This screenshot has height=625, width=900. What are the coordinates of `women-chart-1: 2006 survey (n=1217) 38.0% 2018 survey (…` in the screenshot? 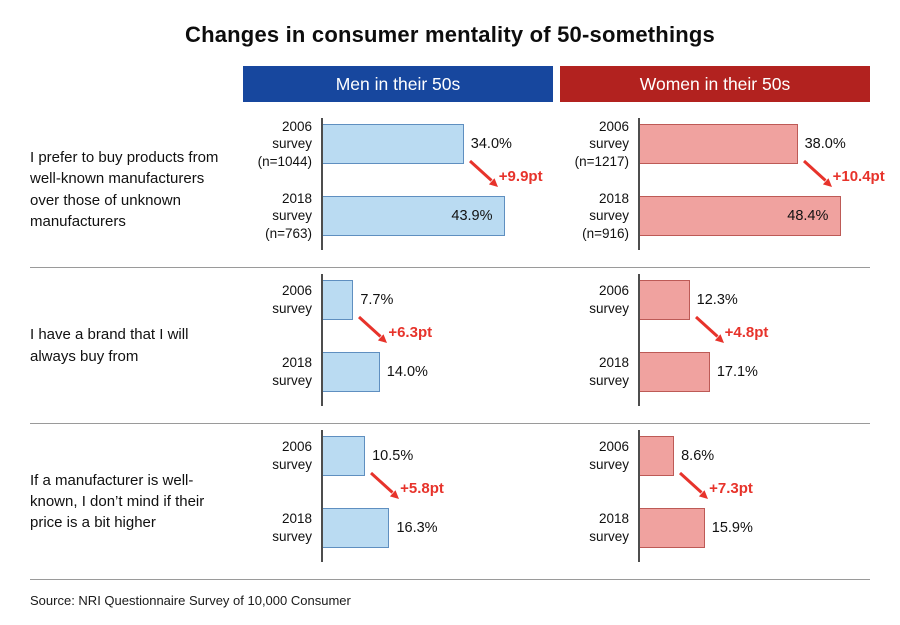 It's located at (722, 189).